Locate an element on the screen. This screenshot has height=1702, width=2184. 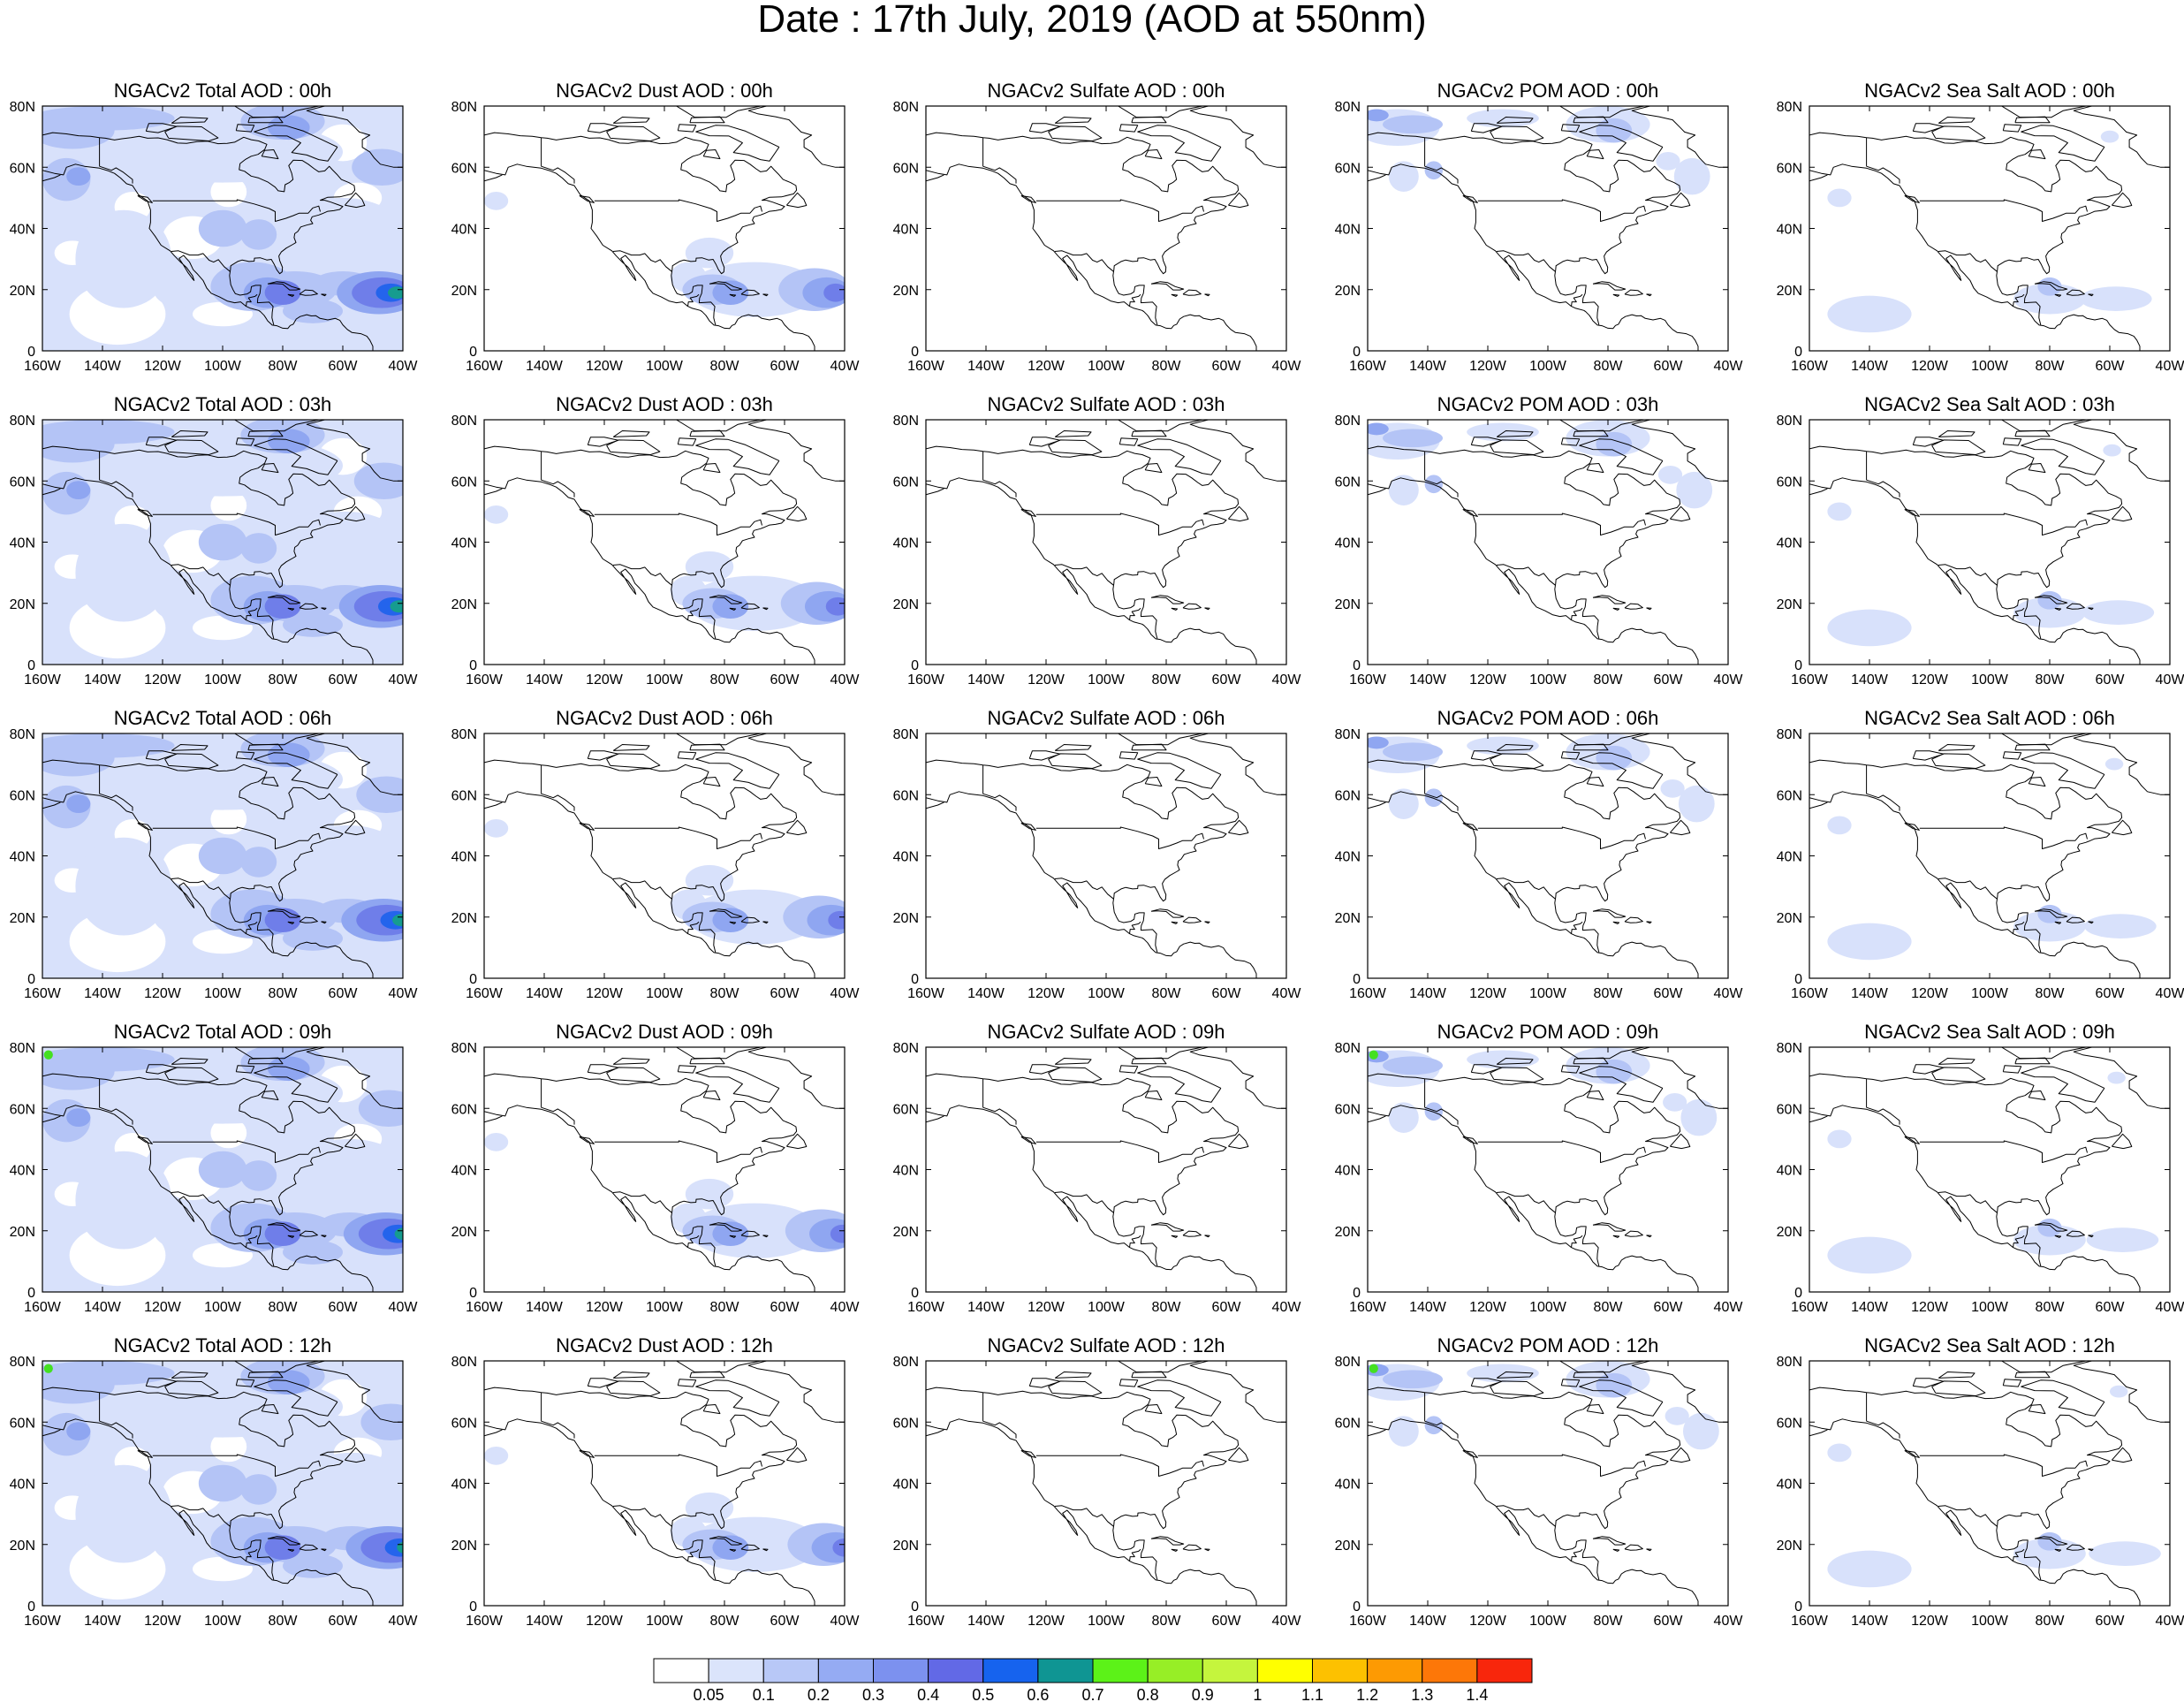
panel-title: NGACv2 Sulfate AOD : 12h is located at coordinates (1106, 1345).